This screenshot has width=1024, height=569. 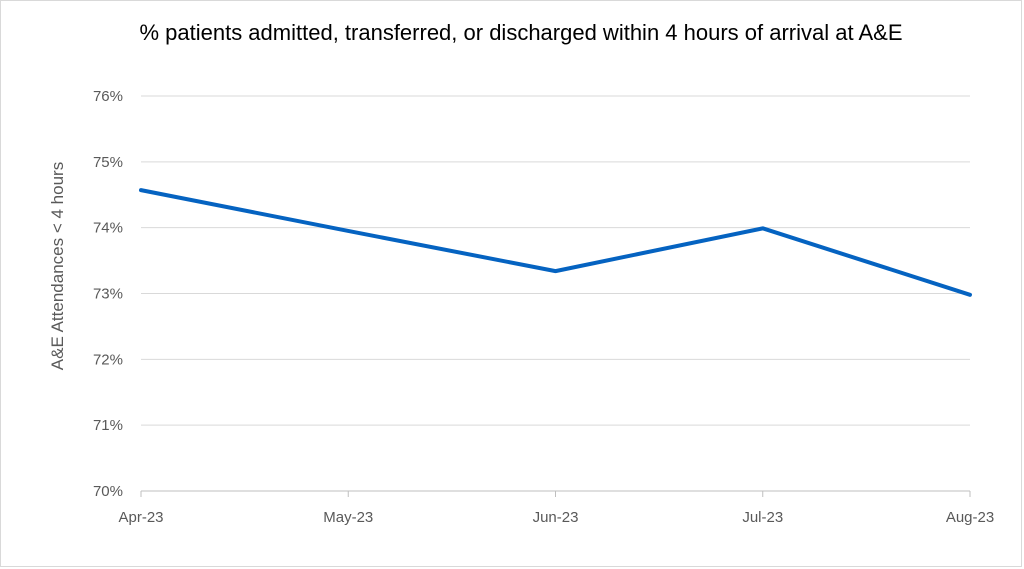 What do you see at coordinates (762, 517) in the screenshot?
I see `x-tick-label: Jul-23` at bounding box center [762, 517].